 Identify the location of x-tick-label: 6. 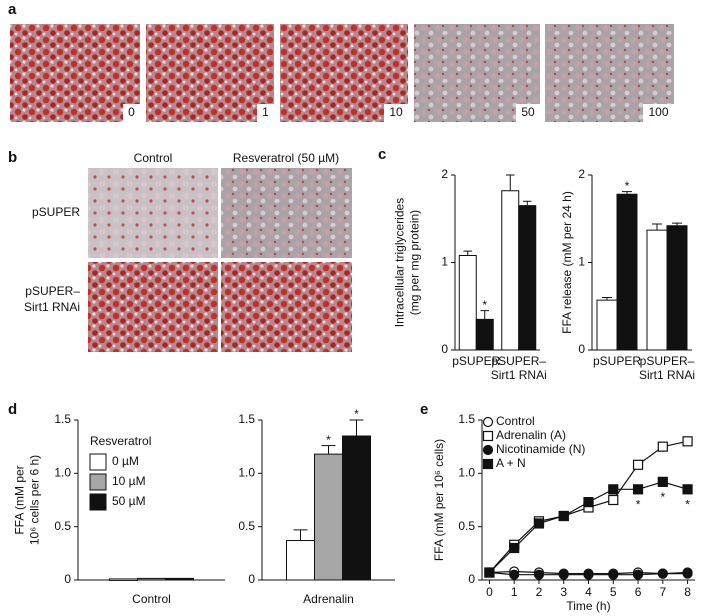
(638, 592).